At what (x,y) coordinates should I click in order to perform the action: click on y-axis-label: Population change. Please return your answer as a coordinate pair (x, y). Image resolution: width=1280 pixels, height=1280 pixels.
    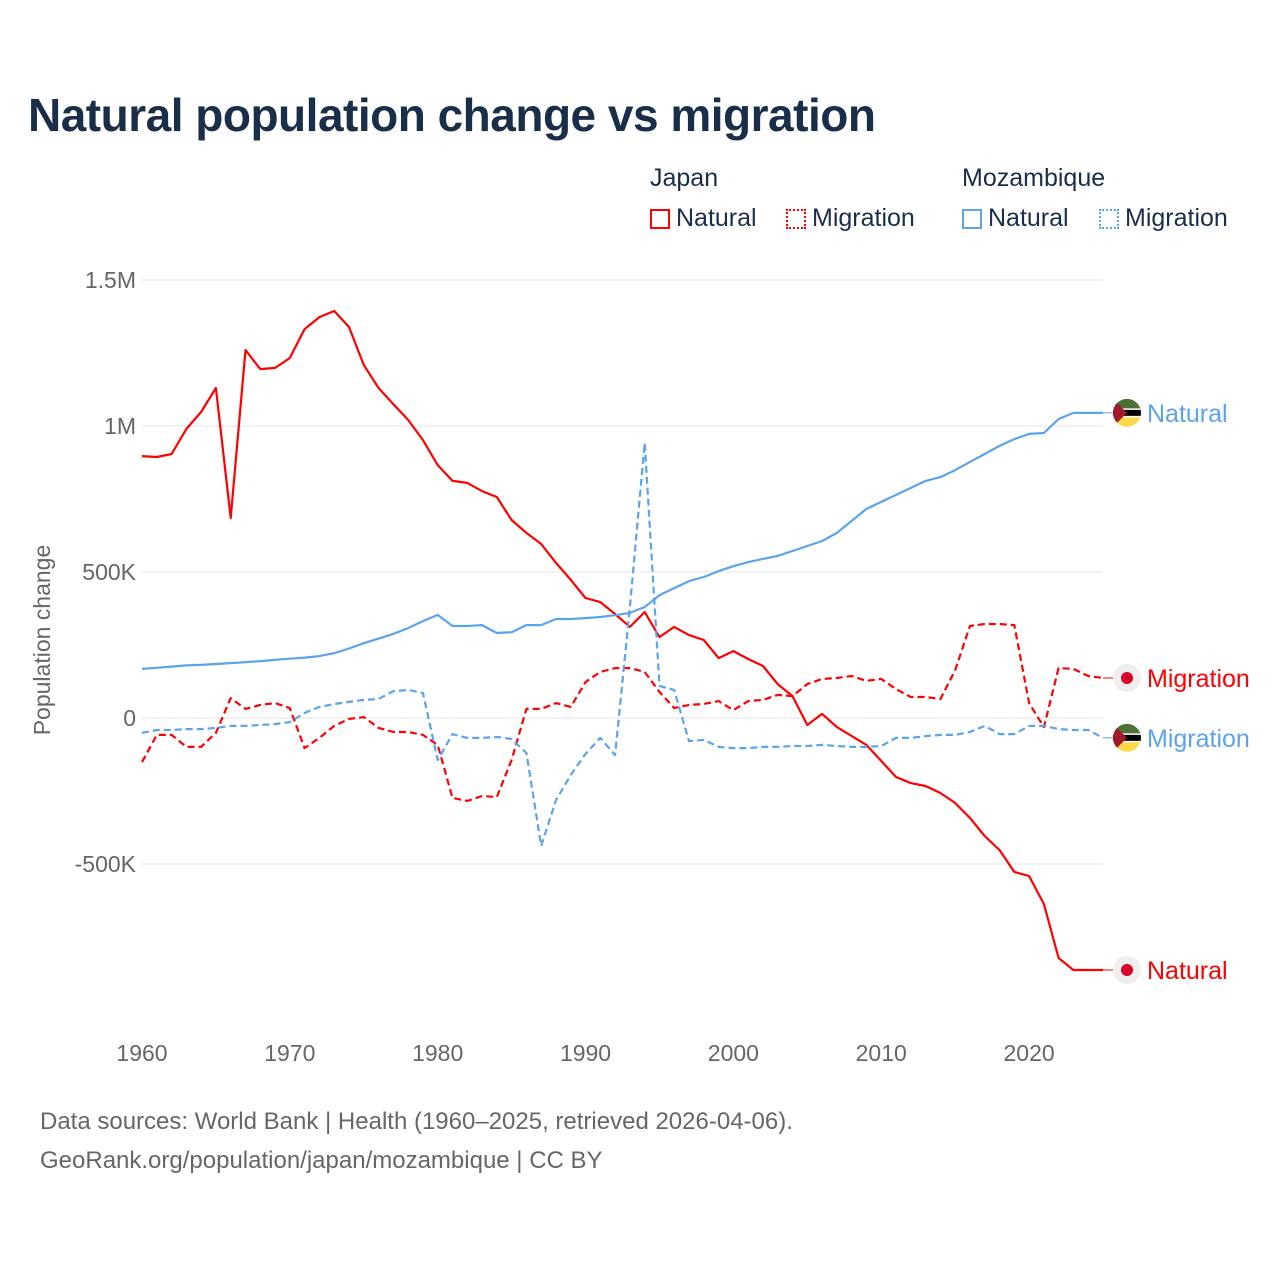
    Looking at the image, I should click on (42, 640).